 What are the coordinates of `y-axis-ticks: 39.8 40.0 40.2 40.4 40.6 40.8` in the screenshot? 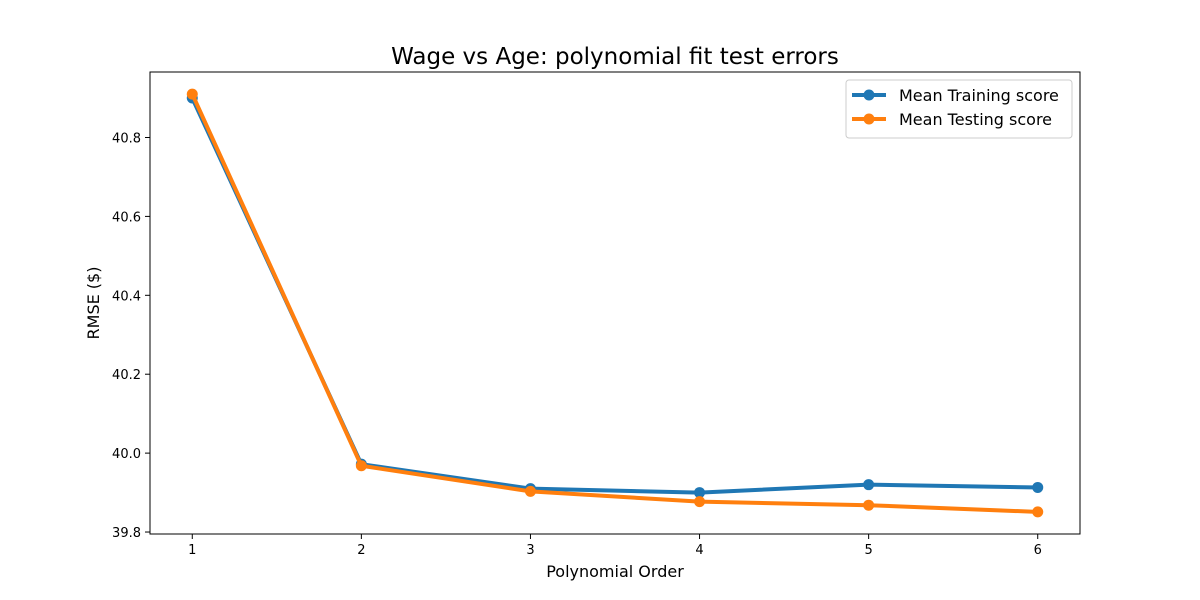 It's located at (131, 336).